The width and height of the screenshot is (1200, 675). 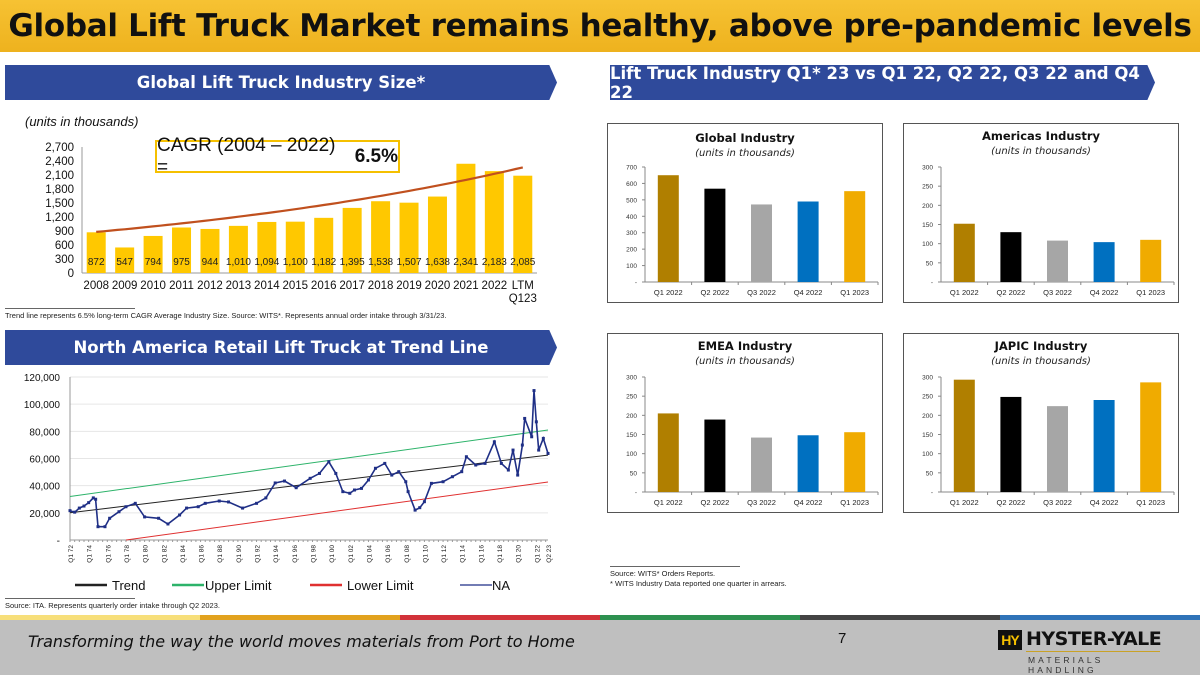 What do you see at coordinates (964, 252) in the screenshot?
I see `bar-q1-2022` at bounding box center [964, 252].